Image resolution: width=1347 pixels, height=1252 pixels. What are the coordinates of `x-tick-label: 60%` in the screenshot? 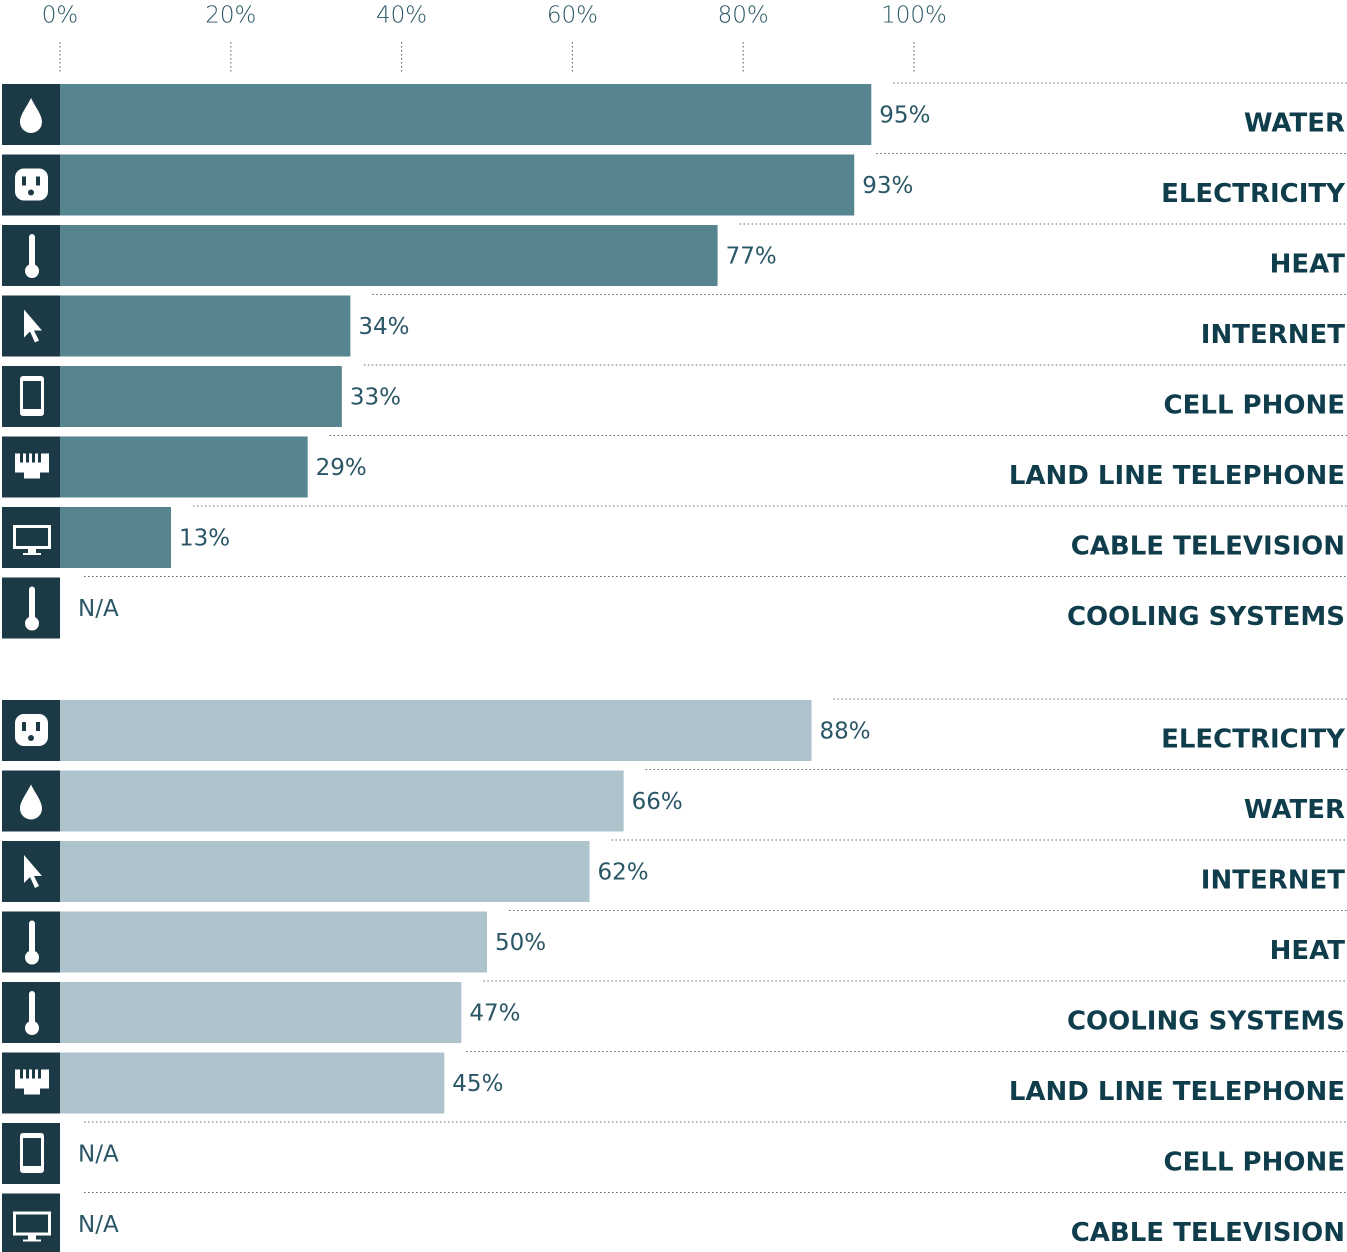 It's located at (572, 16).